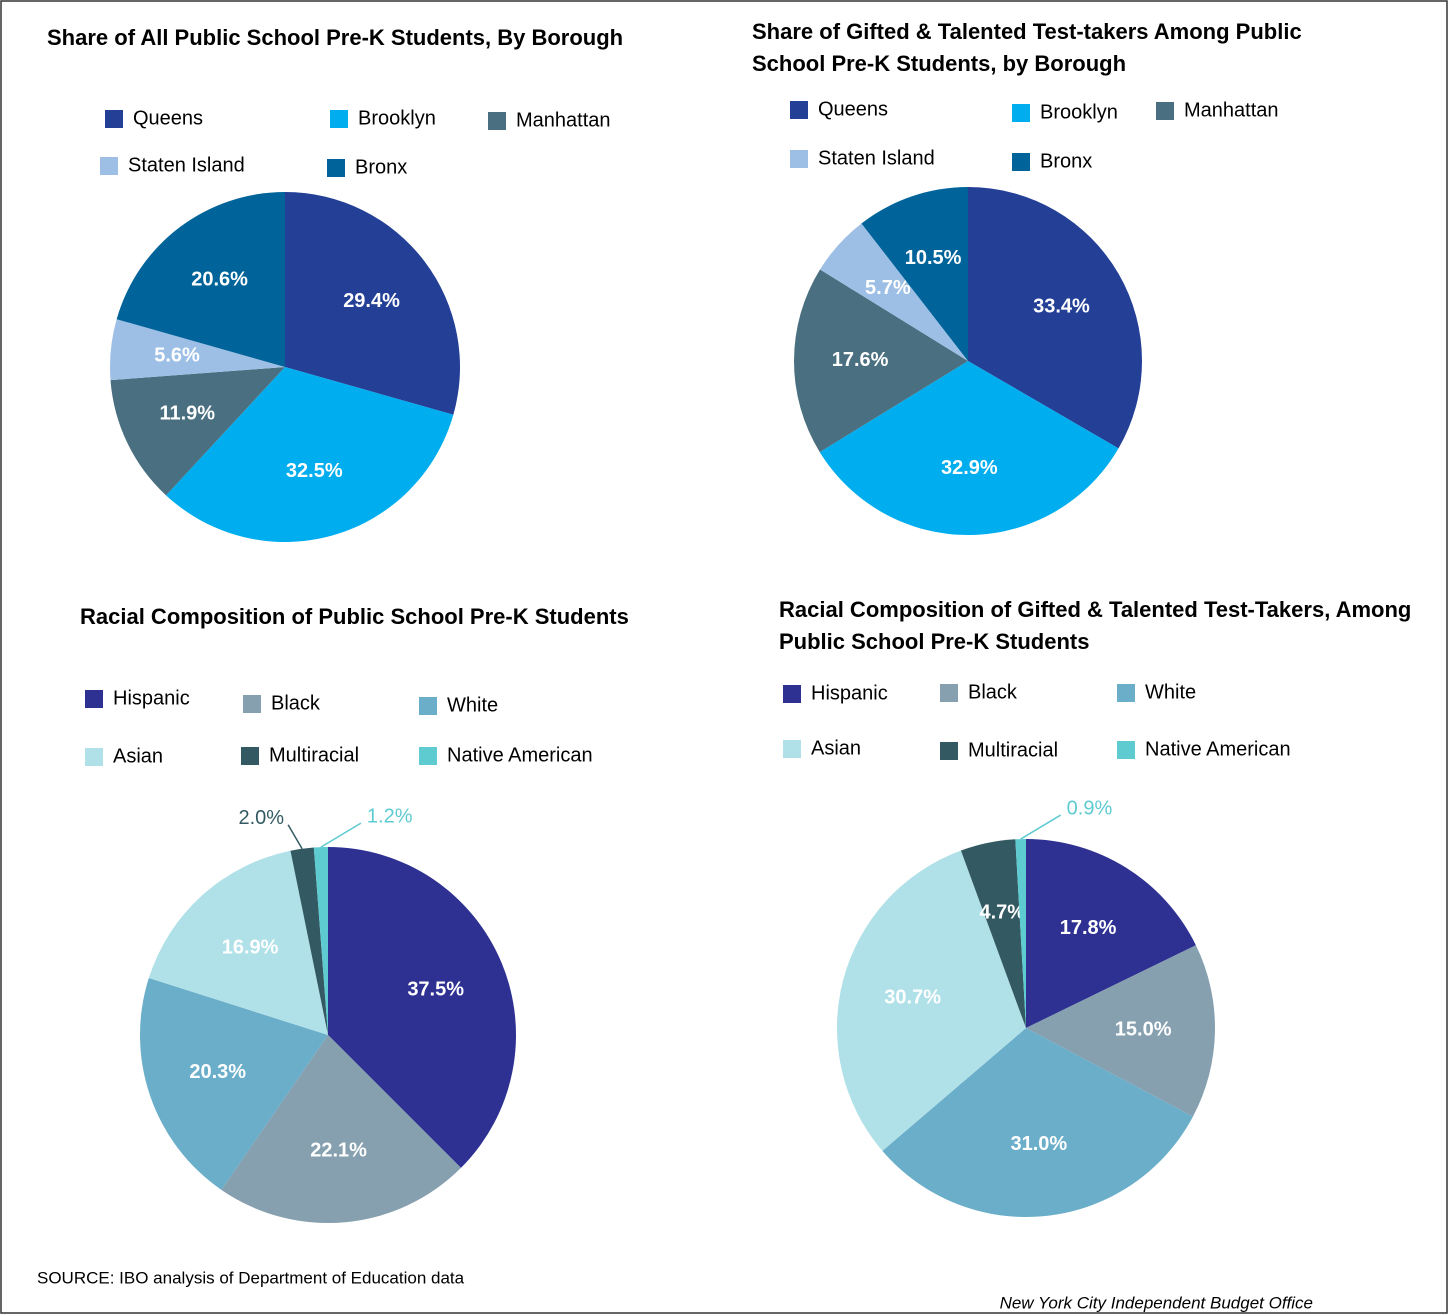  What do you see at coordinates (933, 258) in the screenshot?
I see `data-label: 10.5%` at bounding box center [933, 258].